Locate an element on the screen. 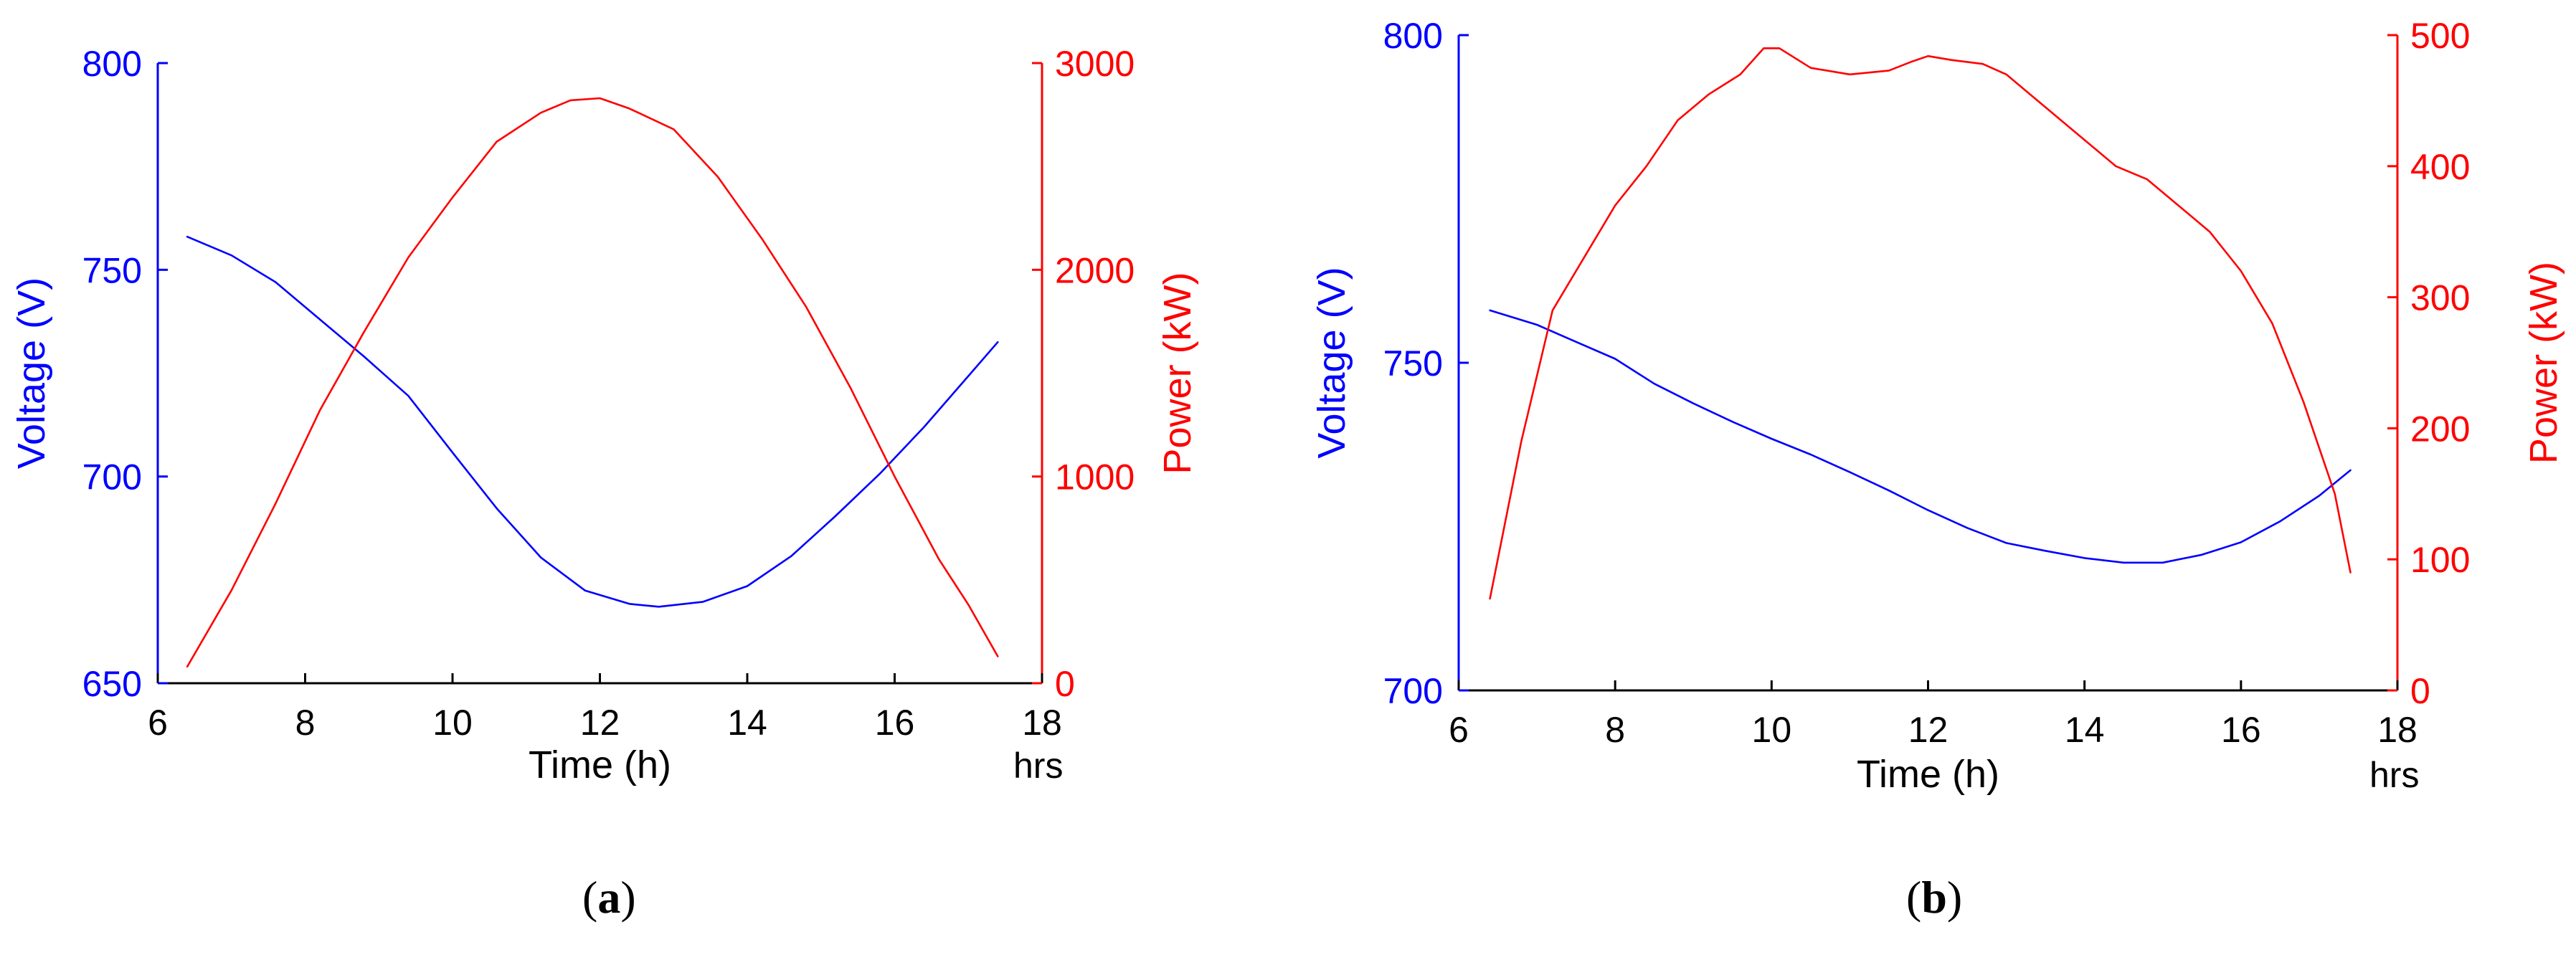  y-right-tick-label: 200 is located at coordinates (2440, 429).